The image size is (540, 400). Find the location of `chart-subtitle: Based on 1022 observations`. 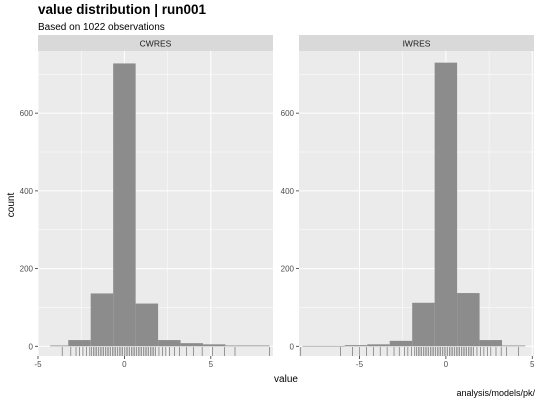

chart-subtitle: Based on 1022 observations is located at coordinates (101, 27).